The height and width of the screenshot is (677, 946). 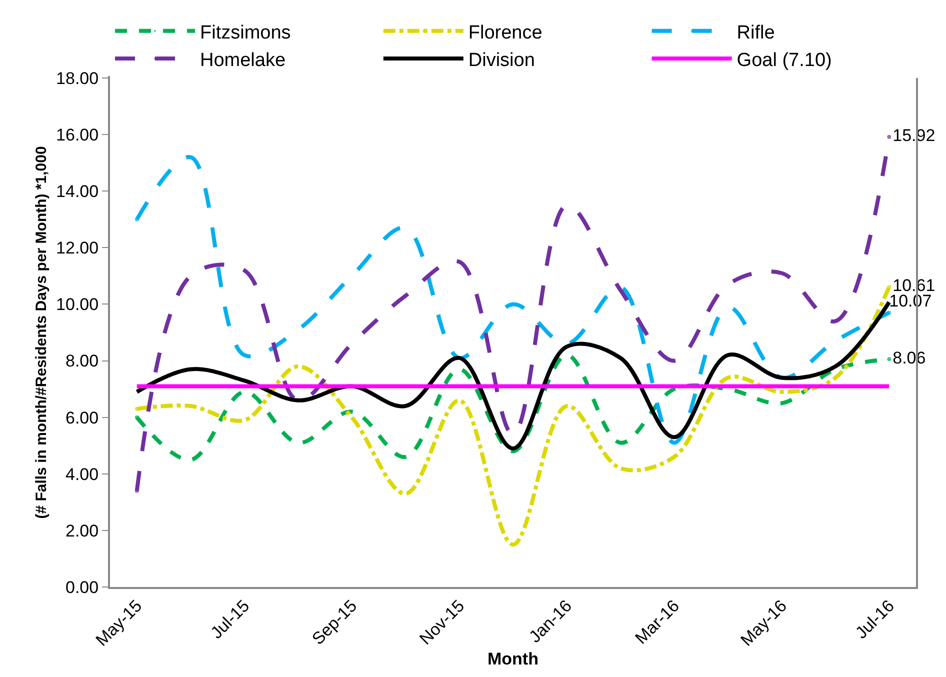 I want to click on y-tick-label: 12.00, so click(x=77, y=248).